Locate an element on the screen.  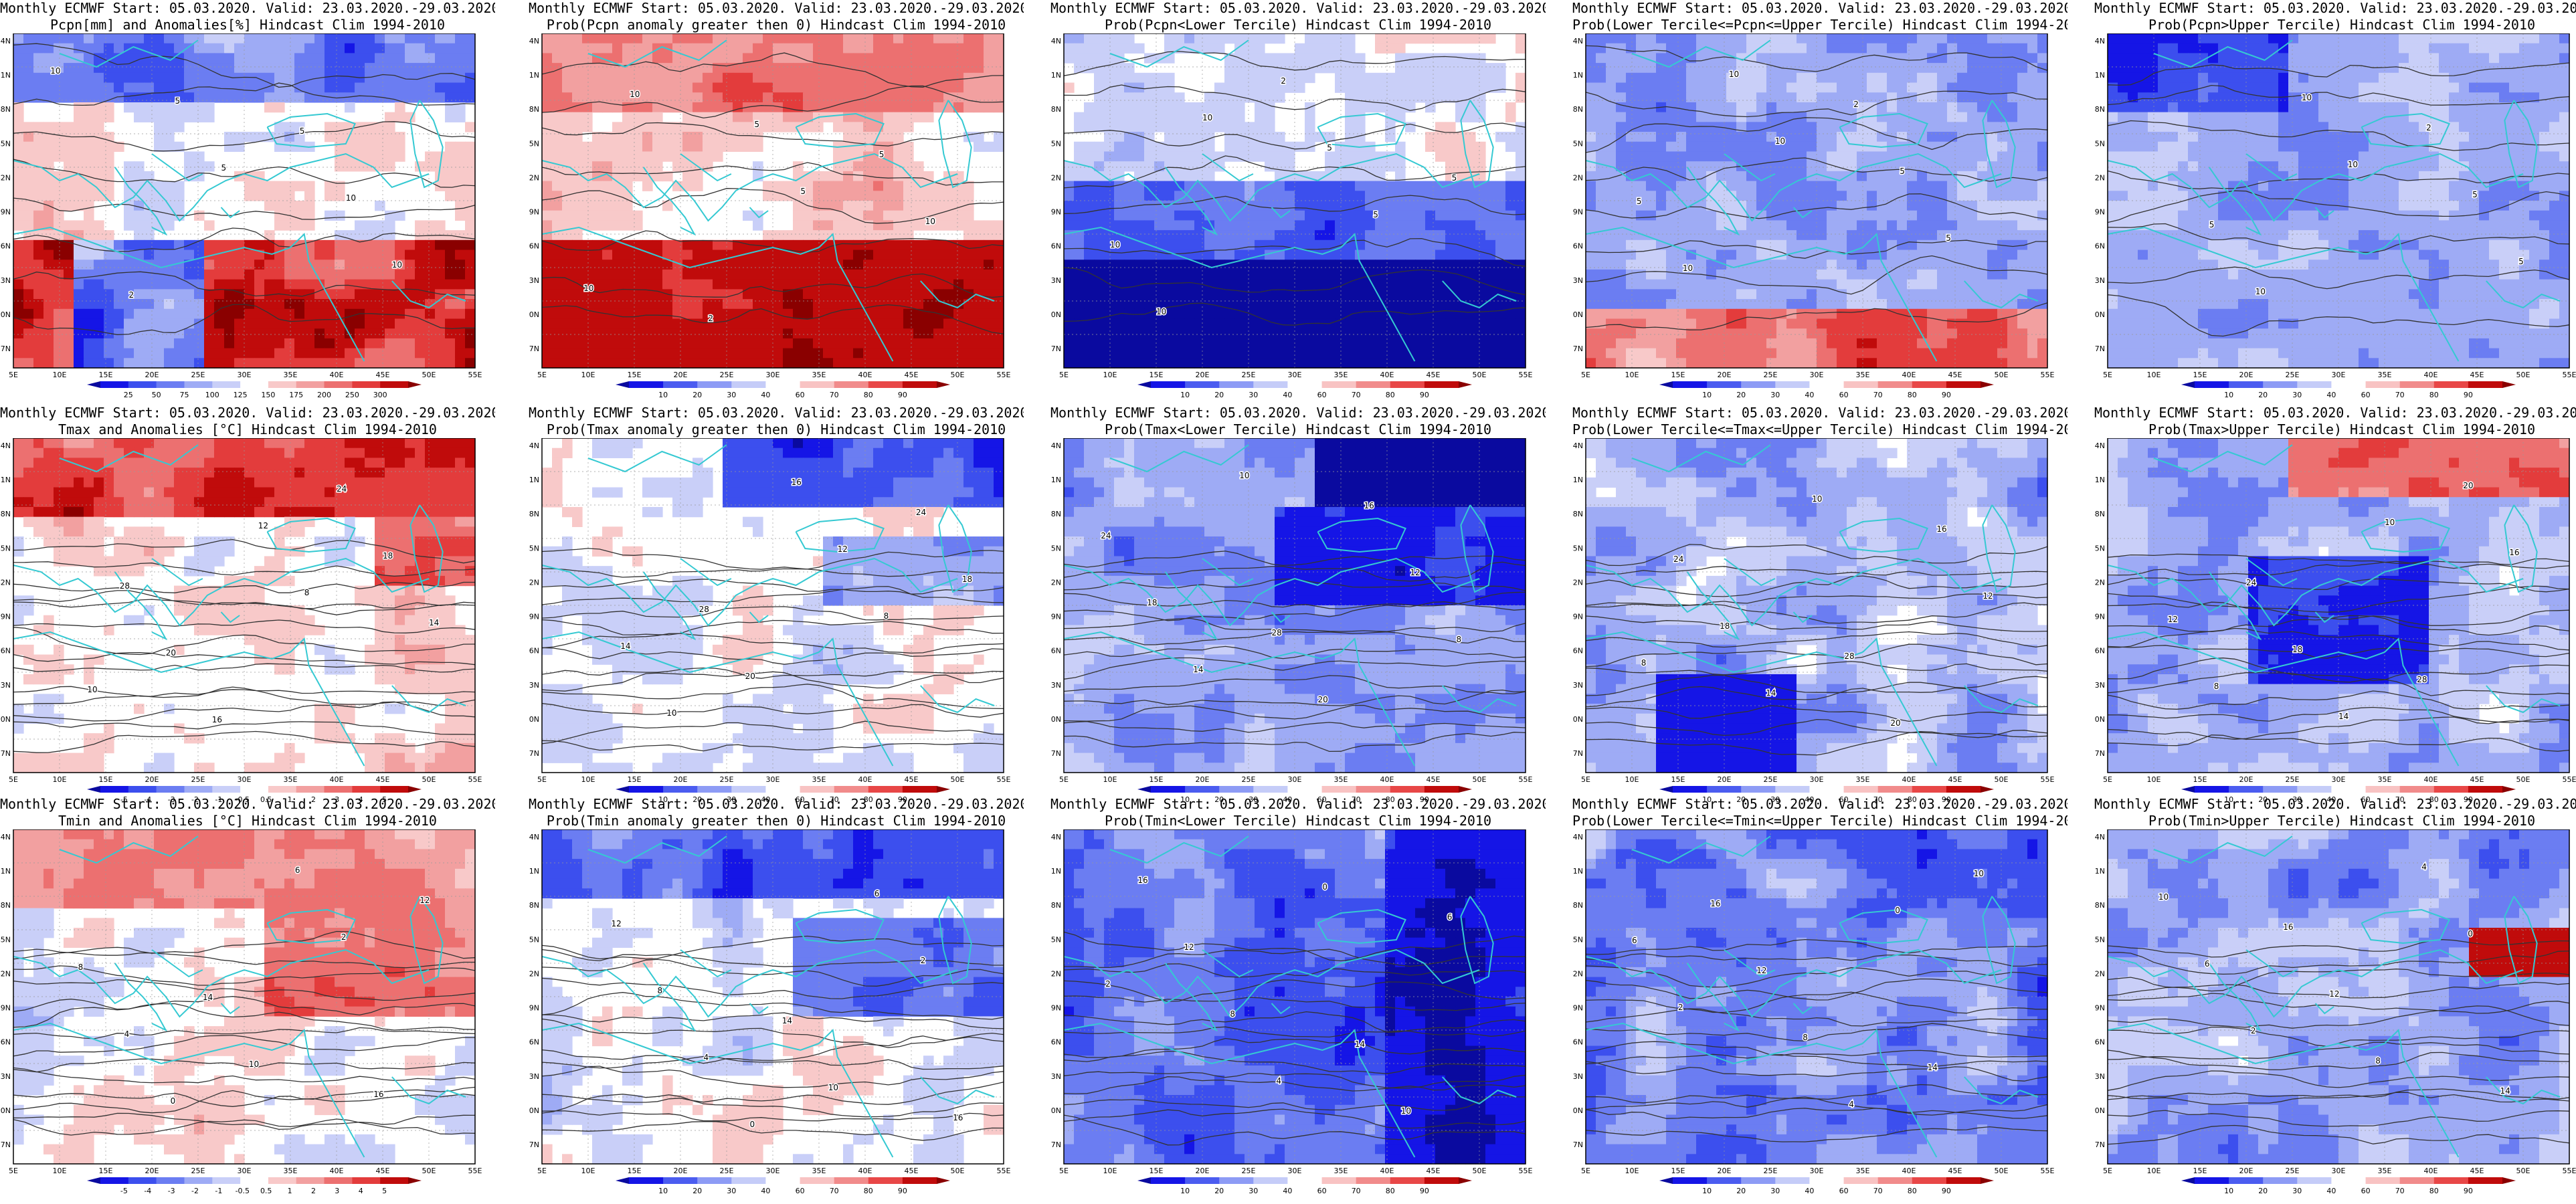
latitude-label: 36N is located at coordinates (1055, 651).